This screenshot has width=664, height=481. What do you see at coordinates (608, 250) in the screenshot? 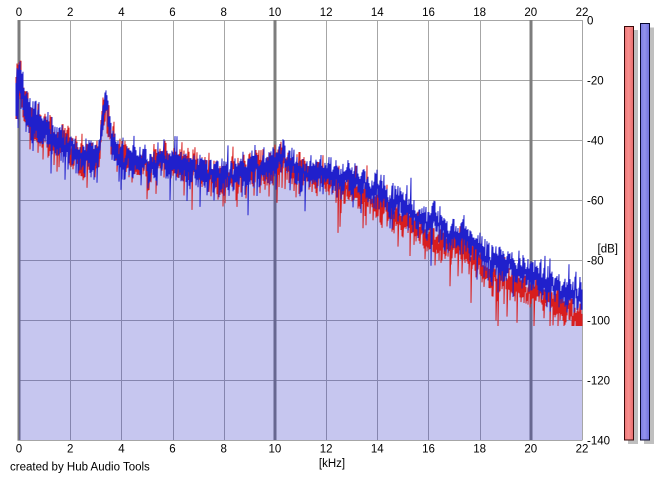
I see `svg-text: [dB]` at bounding box center [608, 250].